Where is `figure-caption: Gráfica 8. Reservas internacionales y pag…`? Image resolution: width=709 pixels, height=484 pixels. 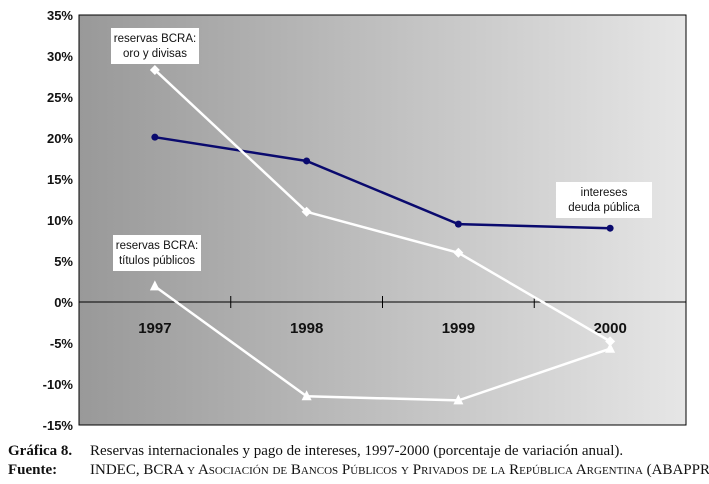 figure-caption: Gráfica 8. Reservas internacionales y pag… is located at coordinates (315, 451).